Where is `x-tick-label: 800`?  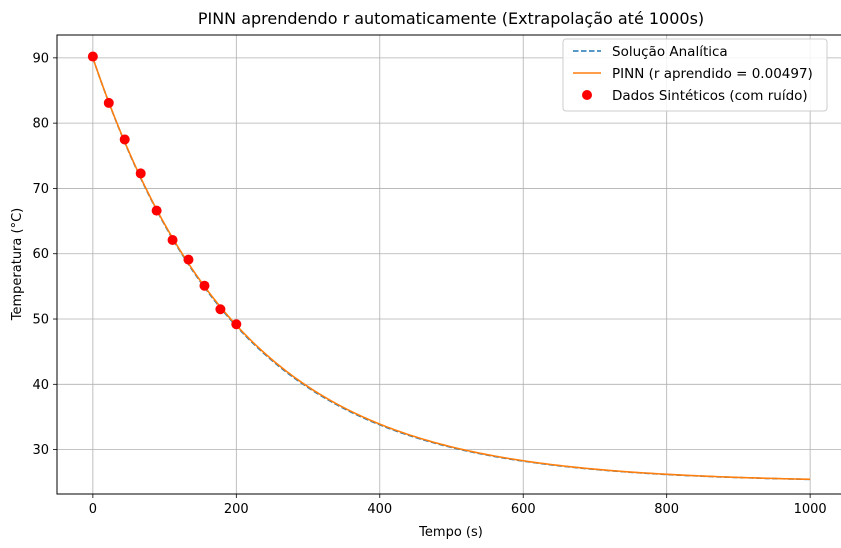 x-tick-label: 800 is located at coordinates (666, 509).